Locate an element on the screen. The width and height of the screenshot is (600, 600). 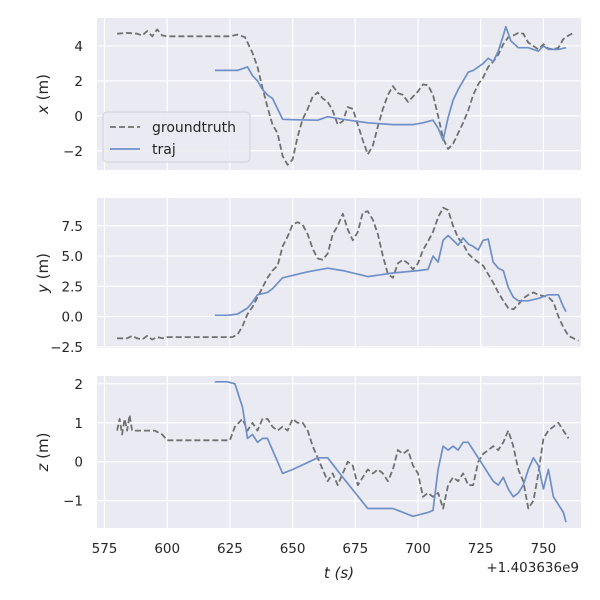
y-tick-label: 2.5 is located at coordinates (72, 287).